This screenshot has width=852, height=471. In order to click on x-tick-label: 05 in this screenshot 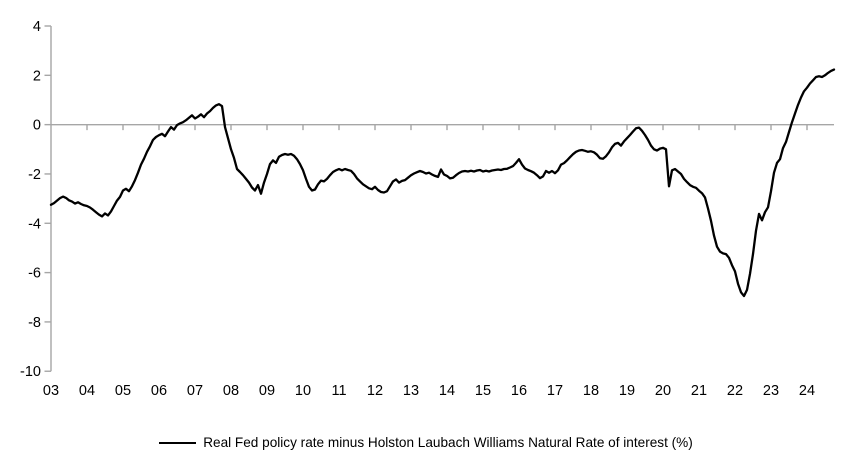, I will do `click(123, 391)`.